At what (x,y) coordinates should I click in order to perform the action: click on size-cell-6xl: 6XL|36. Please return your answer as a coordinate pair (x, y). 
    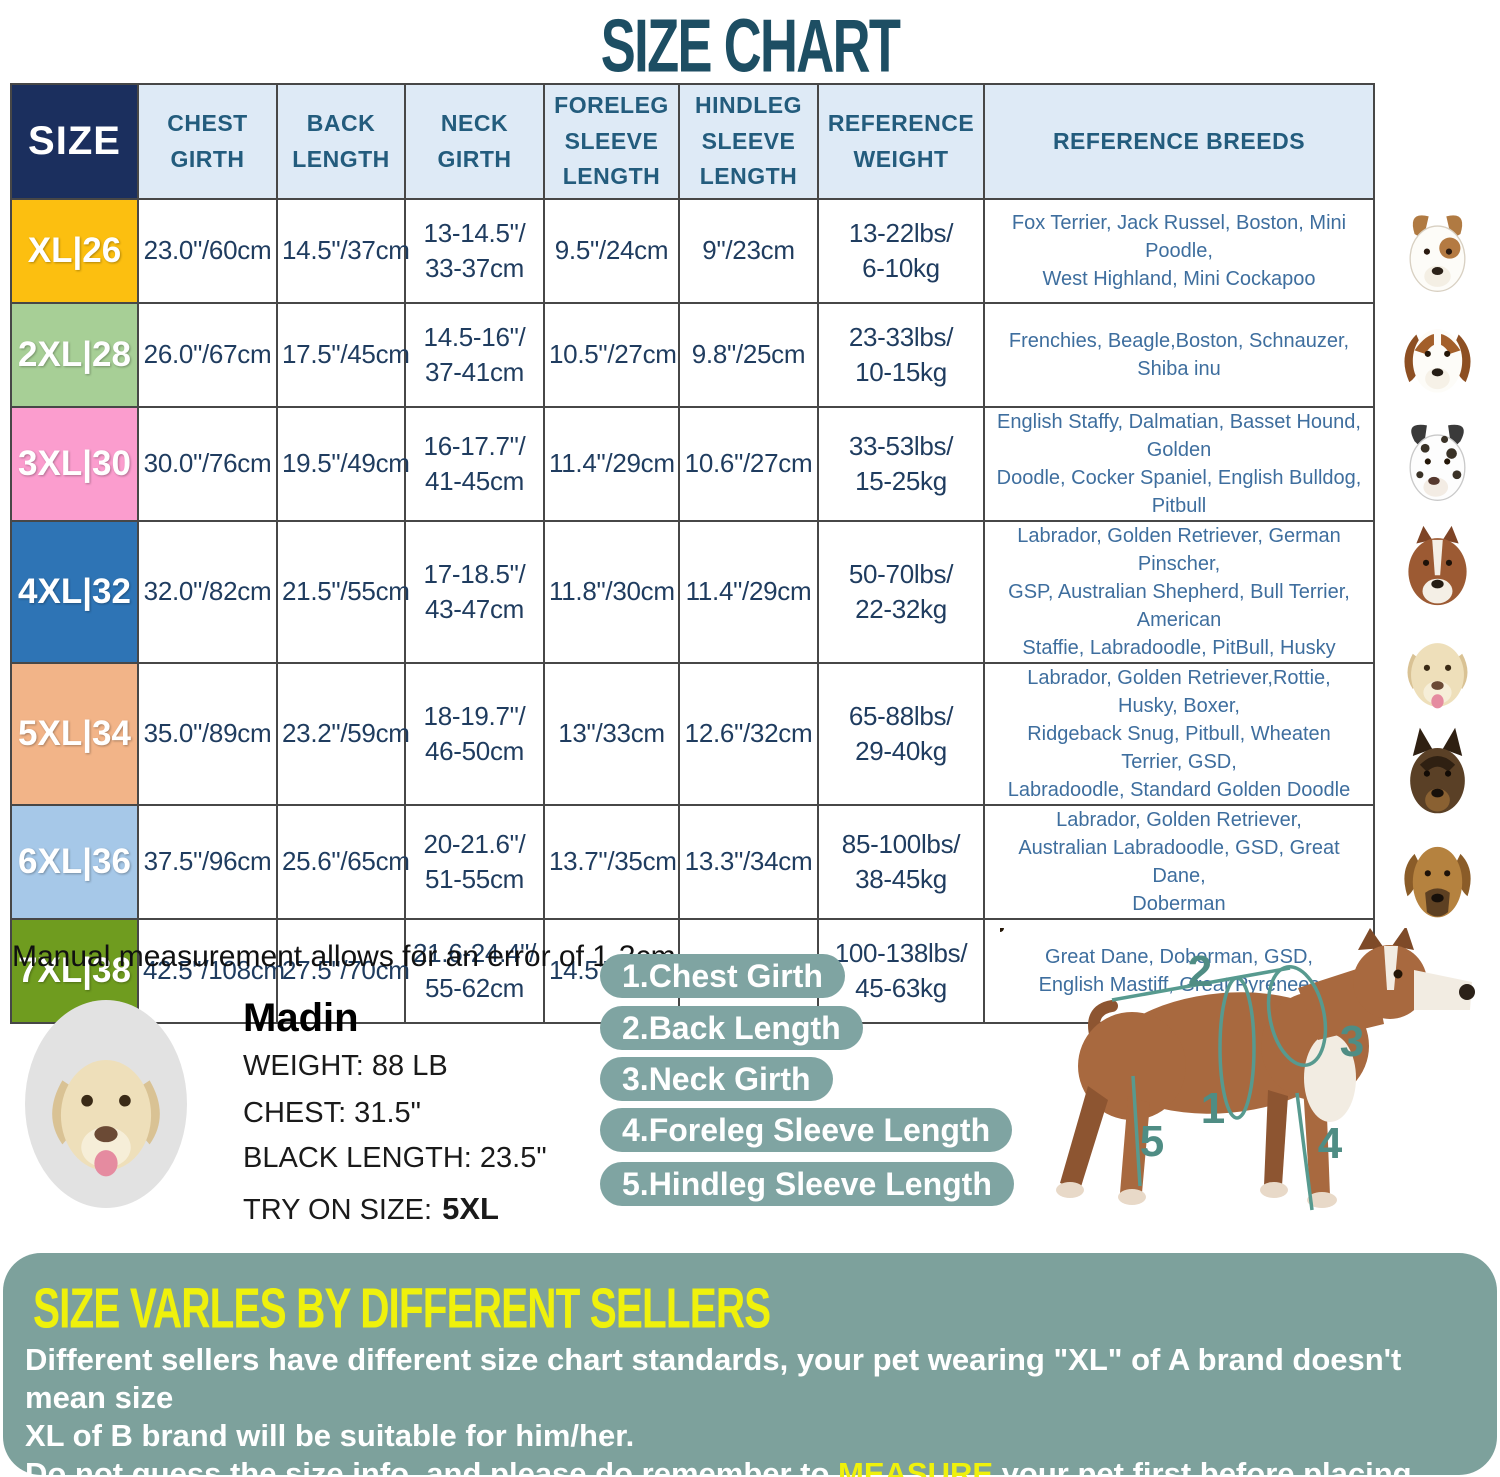
    Looking at the image, I should click on (74, 862).